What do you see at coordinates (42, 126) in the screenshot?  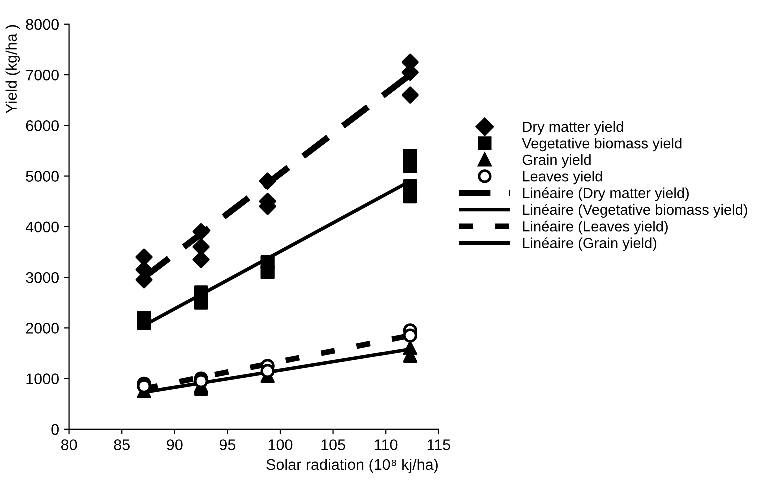 I see `y-tick-label: 6000` at bounding box center [42, 126].